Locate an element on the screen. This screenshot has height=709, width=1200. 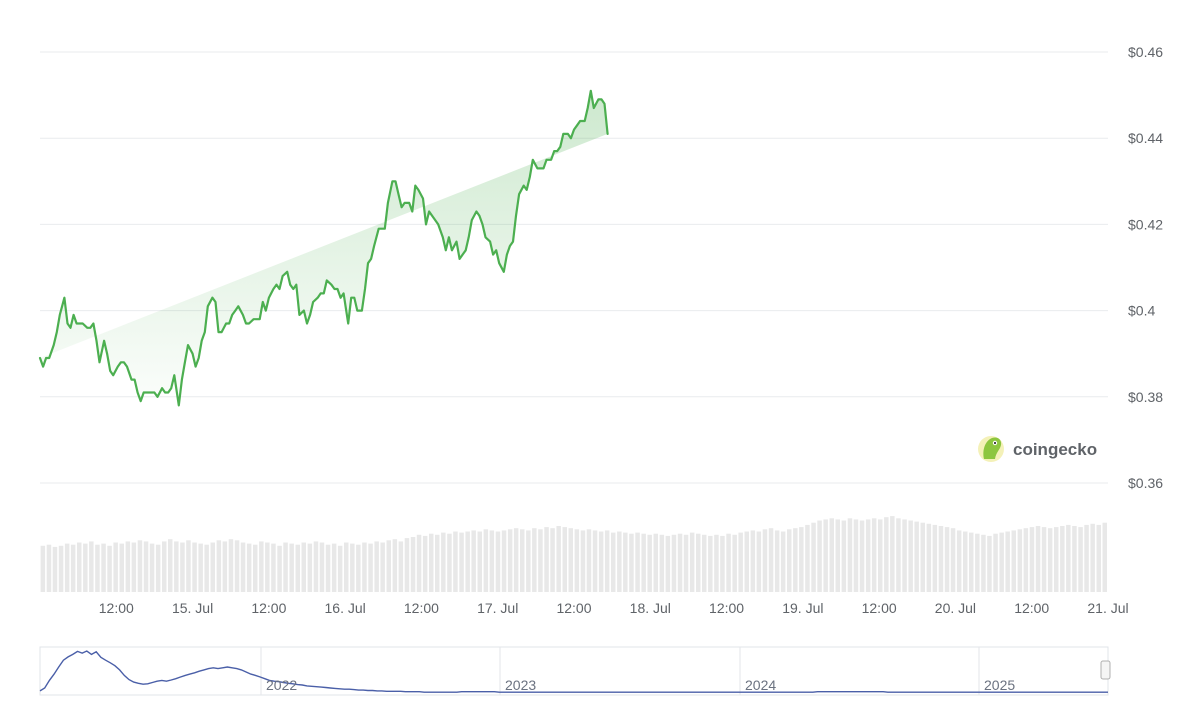
x-tick-label: 20. Jul is located at coordinates (955, 608).